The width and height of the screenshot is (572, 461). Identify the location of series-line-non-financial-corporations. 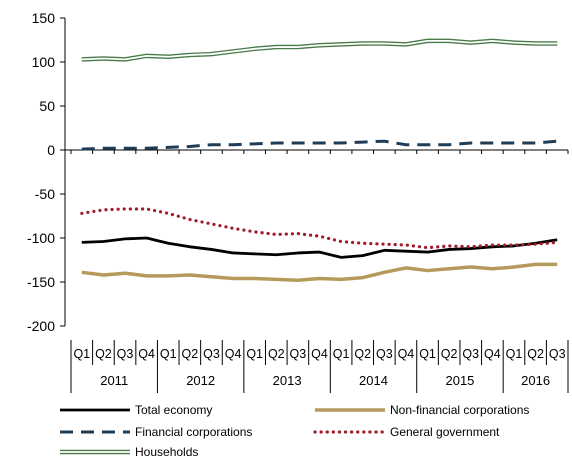
(319, 272).